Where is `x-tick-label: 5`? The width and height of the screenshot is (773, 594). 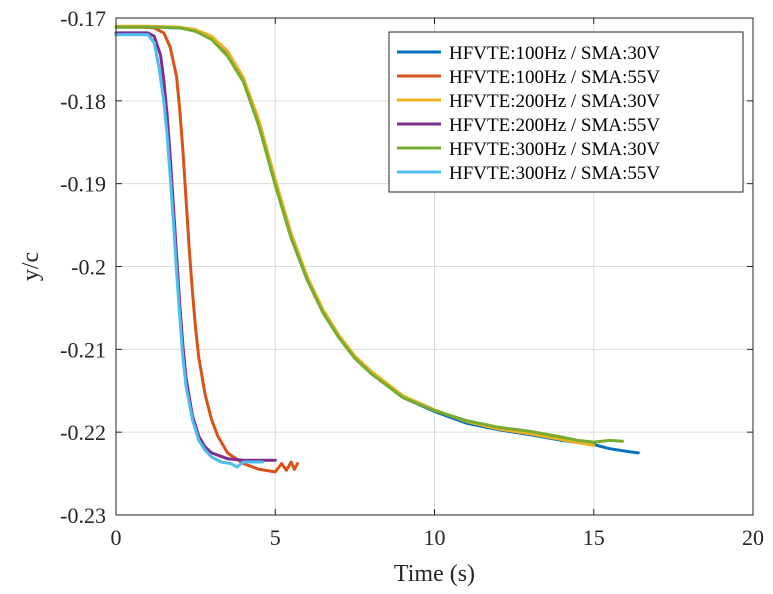
x-tick-label: 5 is located at coordinates (275, 537).